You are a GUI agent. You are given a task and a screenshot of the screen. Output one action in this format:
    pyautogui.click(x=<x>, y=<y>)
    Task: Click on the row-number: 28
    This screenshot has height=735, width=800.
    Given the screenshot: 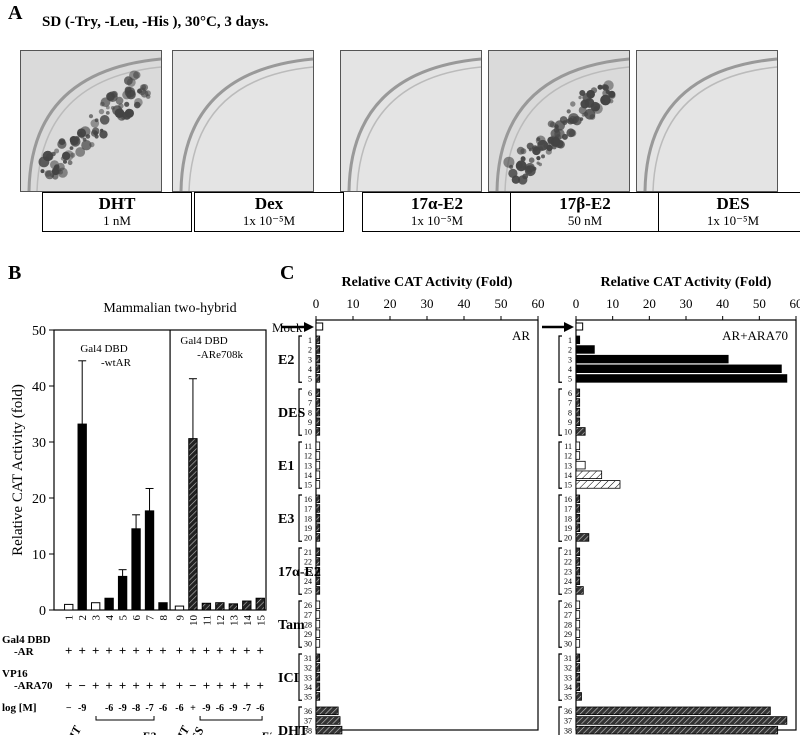 What is the action you would take?
    pyautogui.click(x=568, y=624)
    